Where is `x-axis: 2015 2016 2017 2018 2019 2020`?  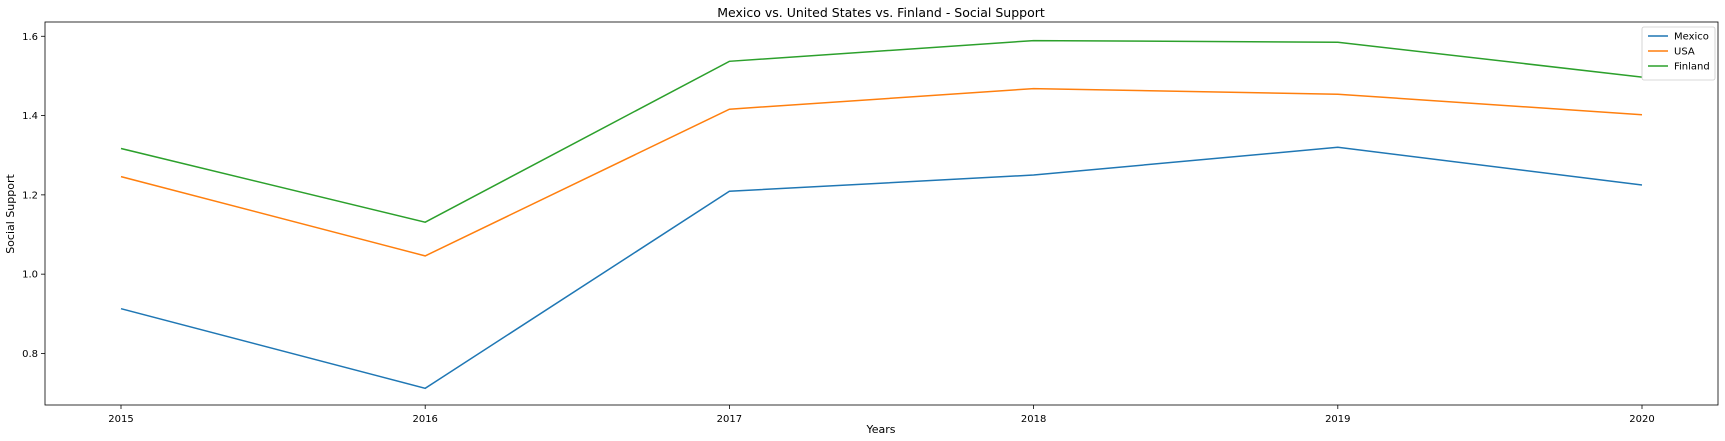
x-axis: 2015 2016 2017 2018 2019 2020 is located at coordinates (881, 415).